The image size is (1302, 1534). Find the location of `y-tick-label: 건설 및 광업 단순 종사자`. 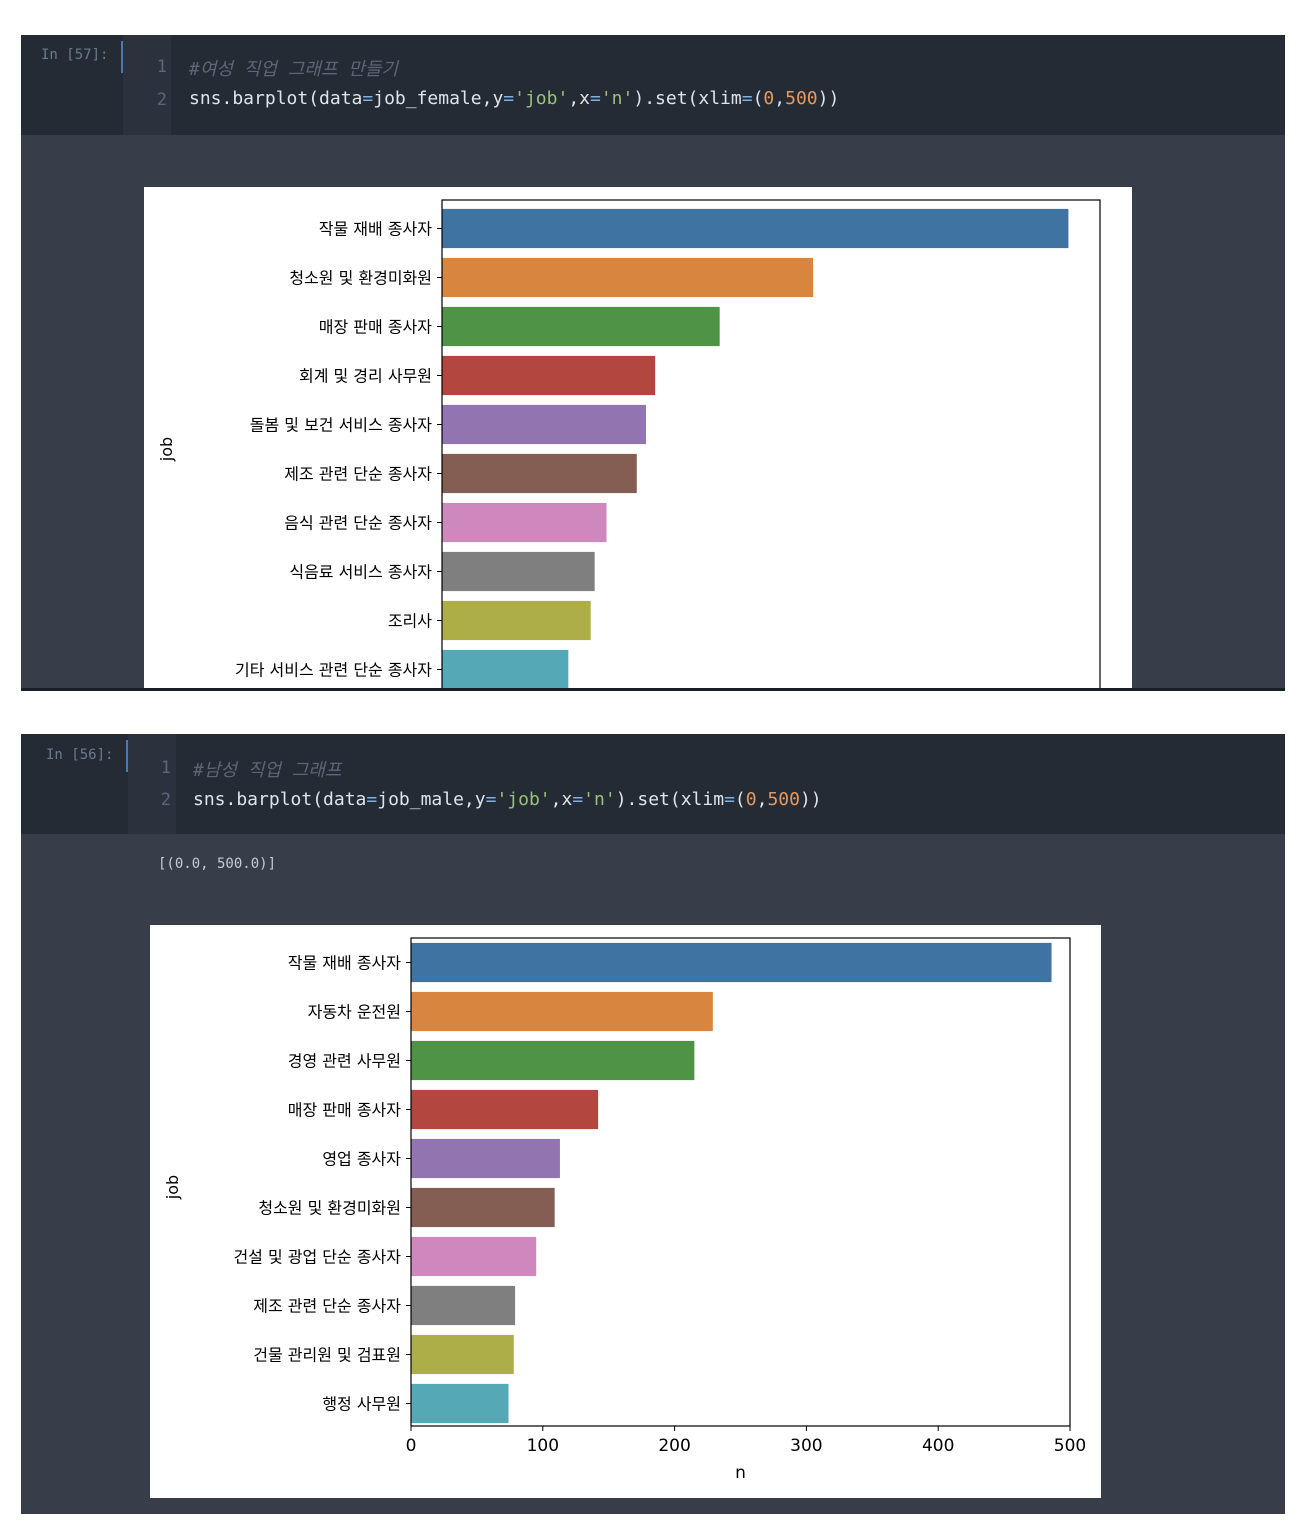

y-tick-label: 건설 및 광업 단순 종사자 is located at coordinates (317, 1257).